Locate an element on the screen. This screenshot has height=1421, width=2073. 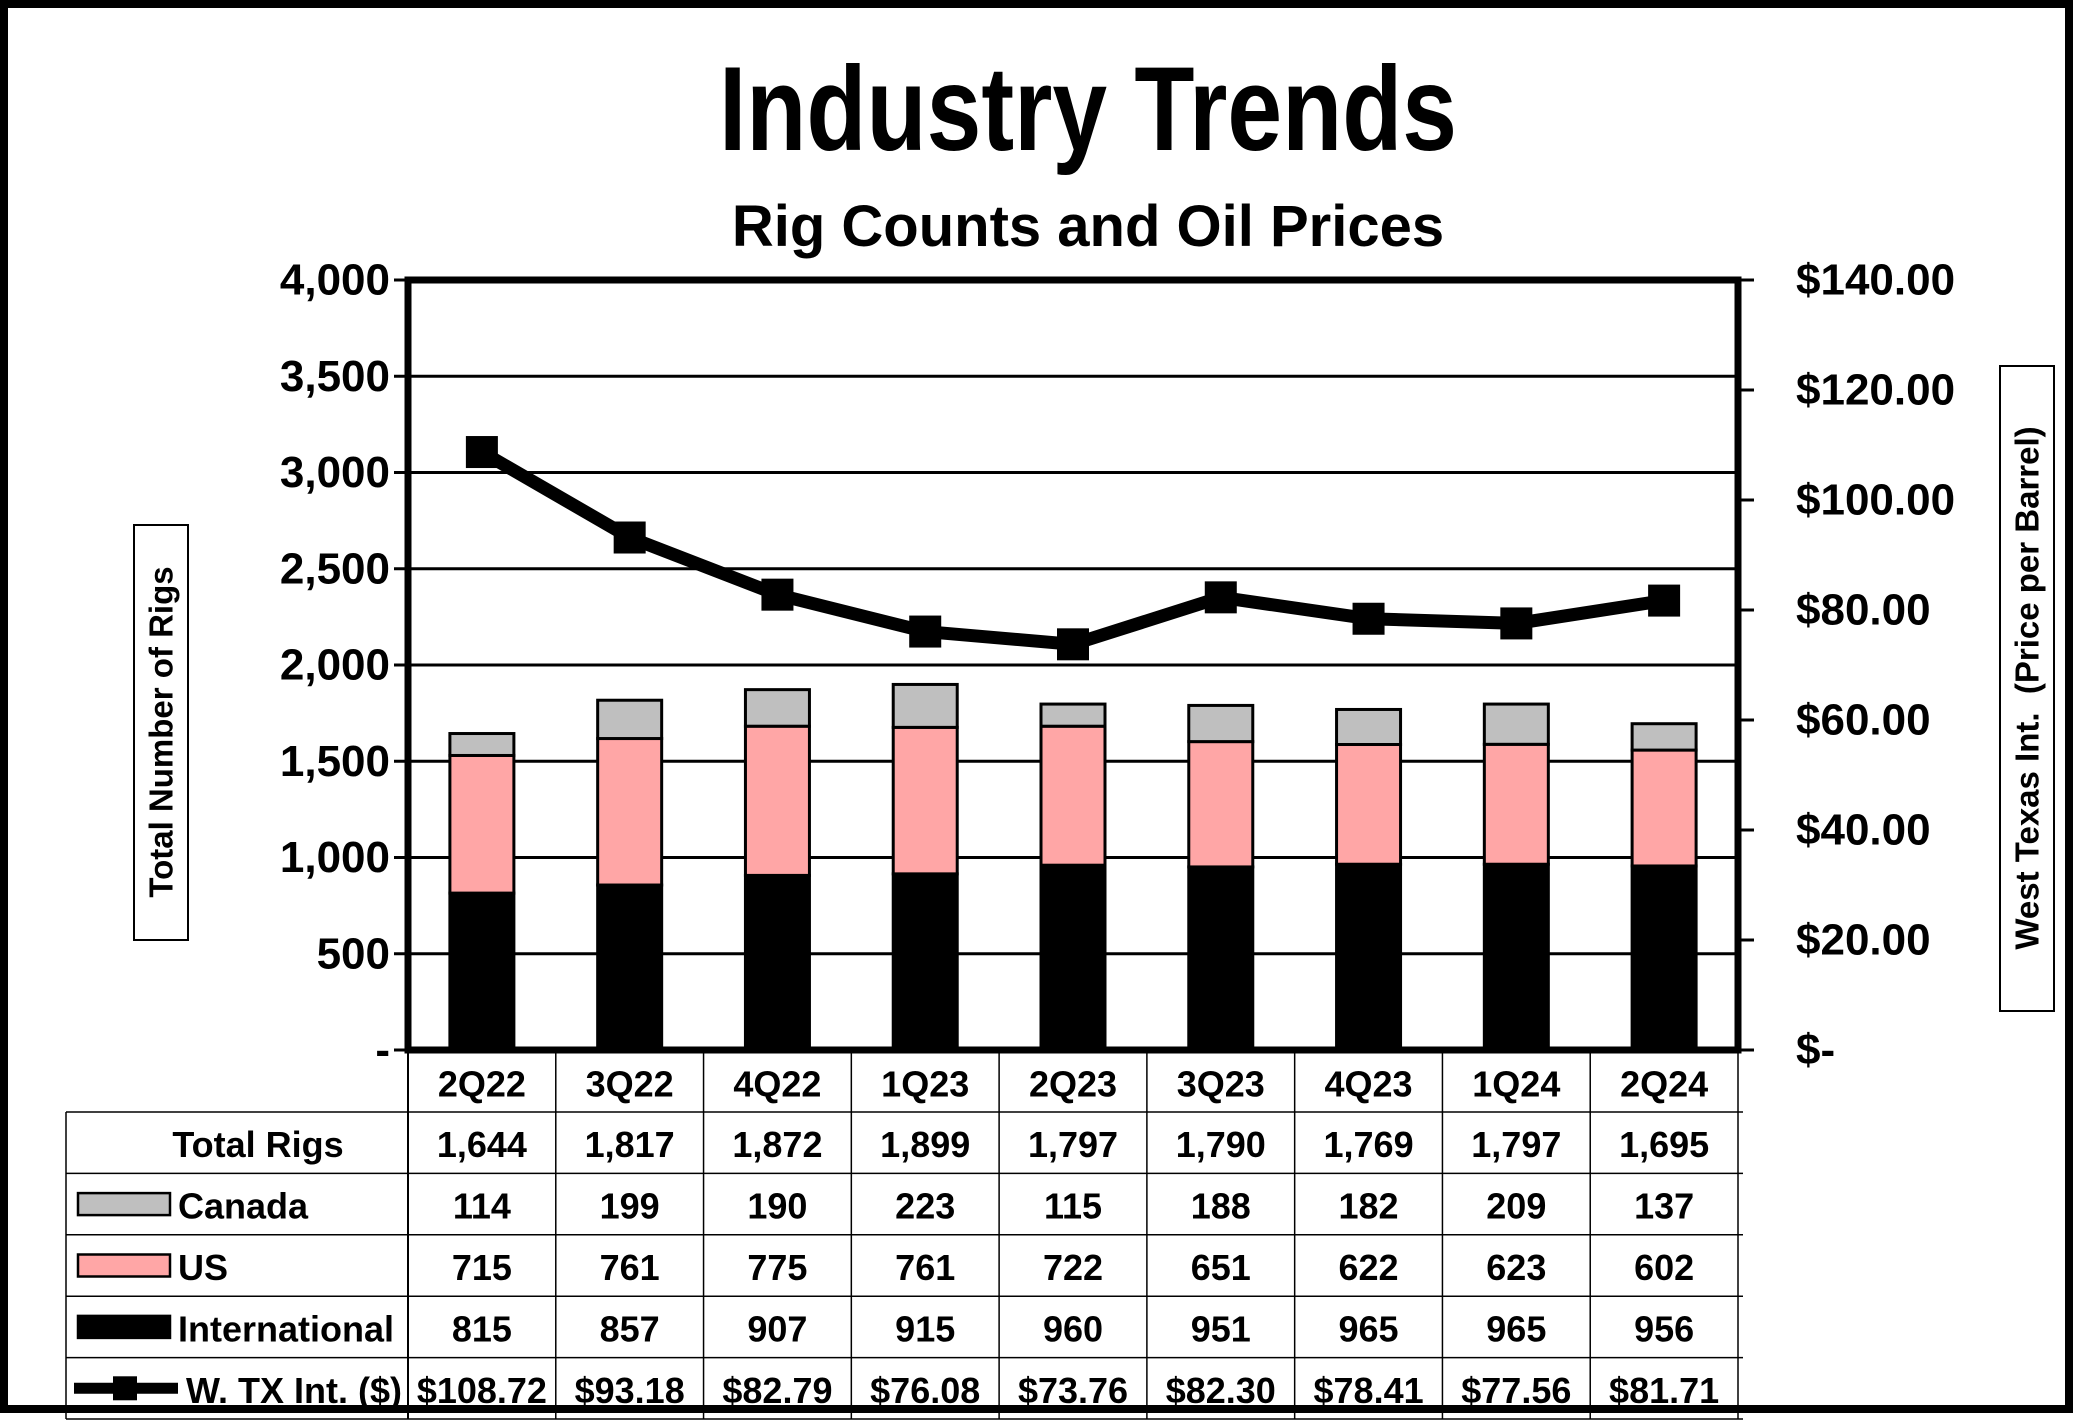
left-axis-label-box: Total Number of Rigs is located at coordinates (161, 732).